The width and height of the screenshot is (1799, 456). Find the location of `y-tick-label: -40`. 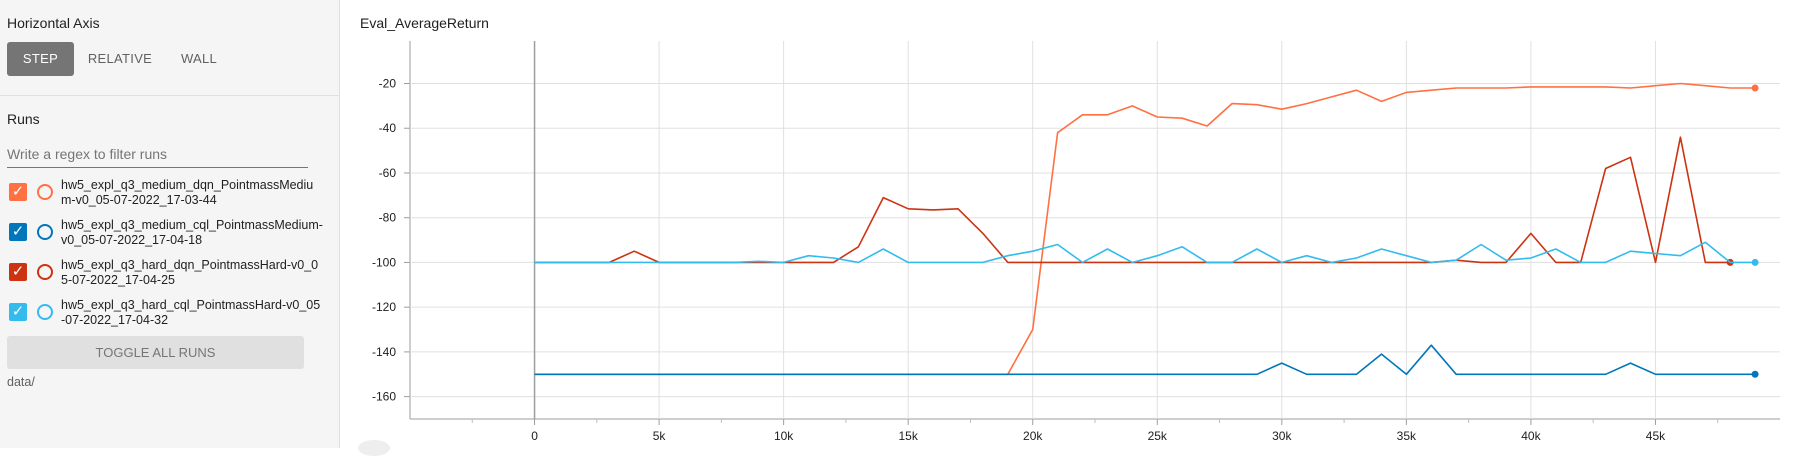

y-tick-label: -40 is located at coordinates (388, 128).